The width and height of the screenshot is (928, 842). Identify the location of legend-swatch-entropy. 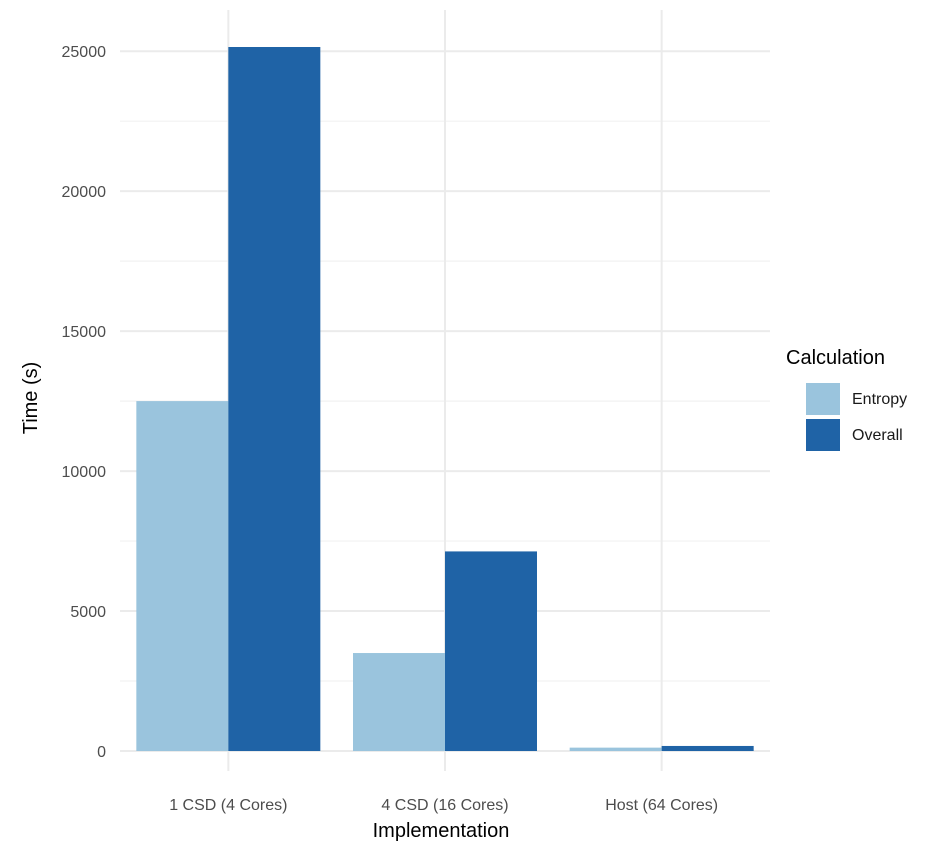
(823, 399).